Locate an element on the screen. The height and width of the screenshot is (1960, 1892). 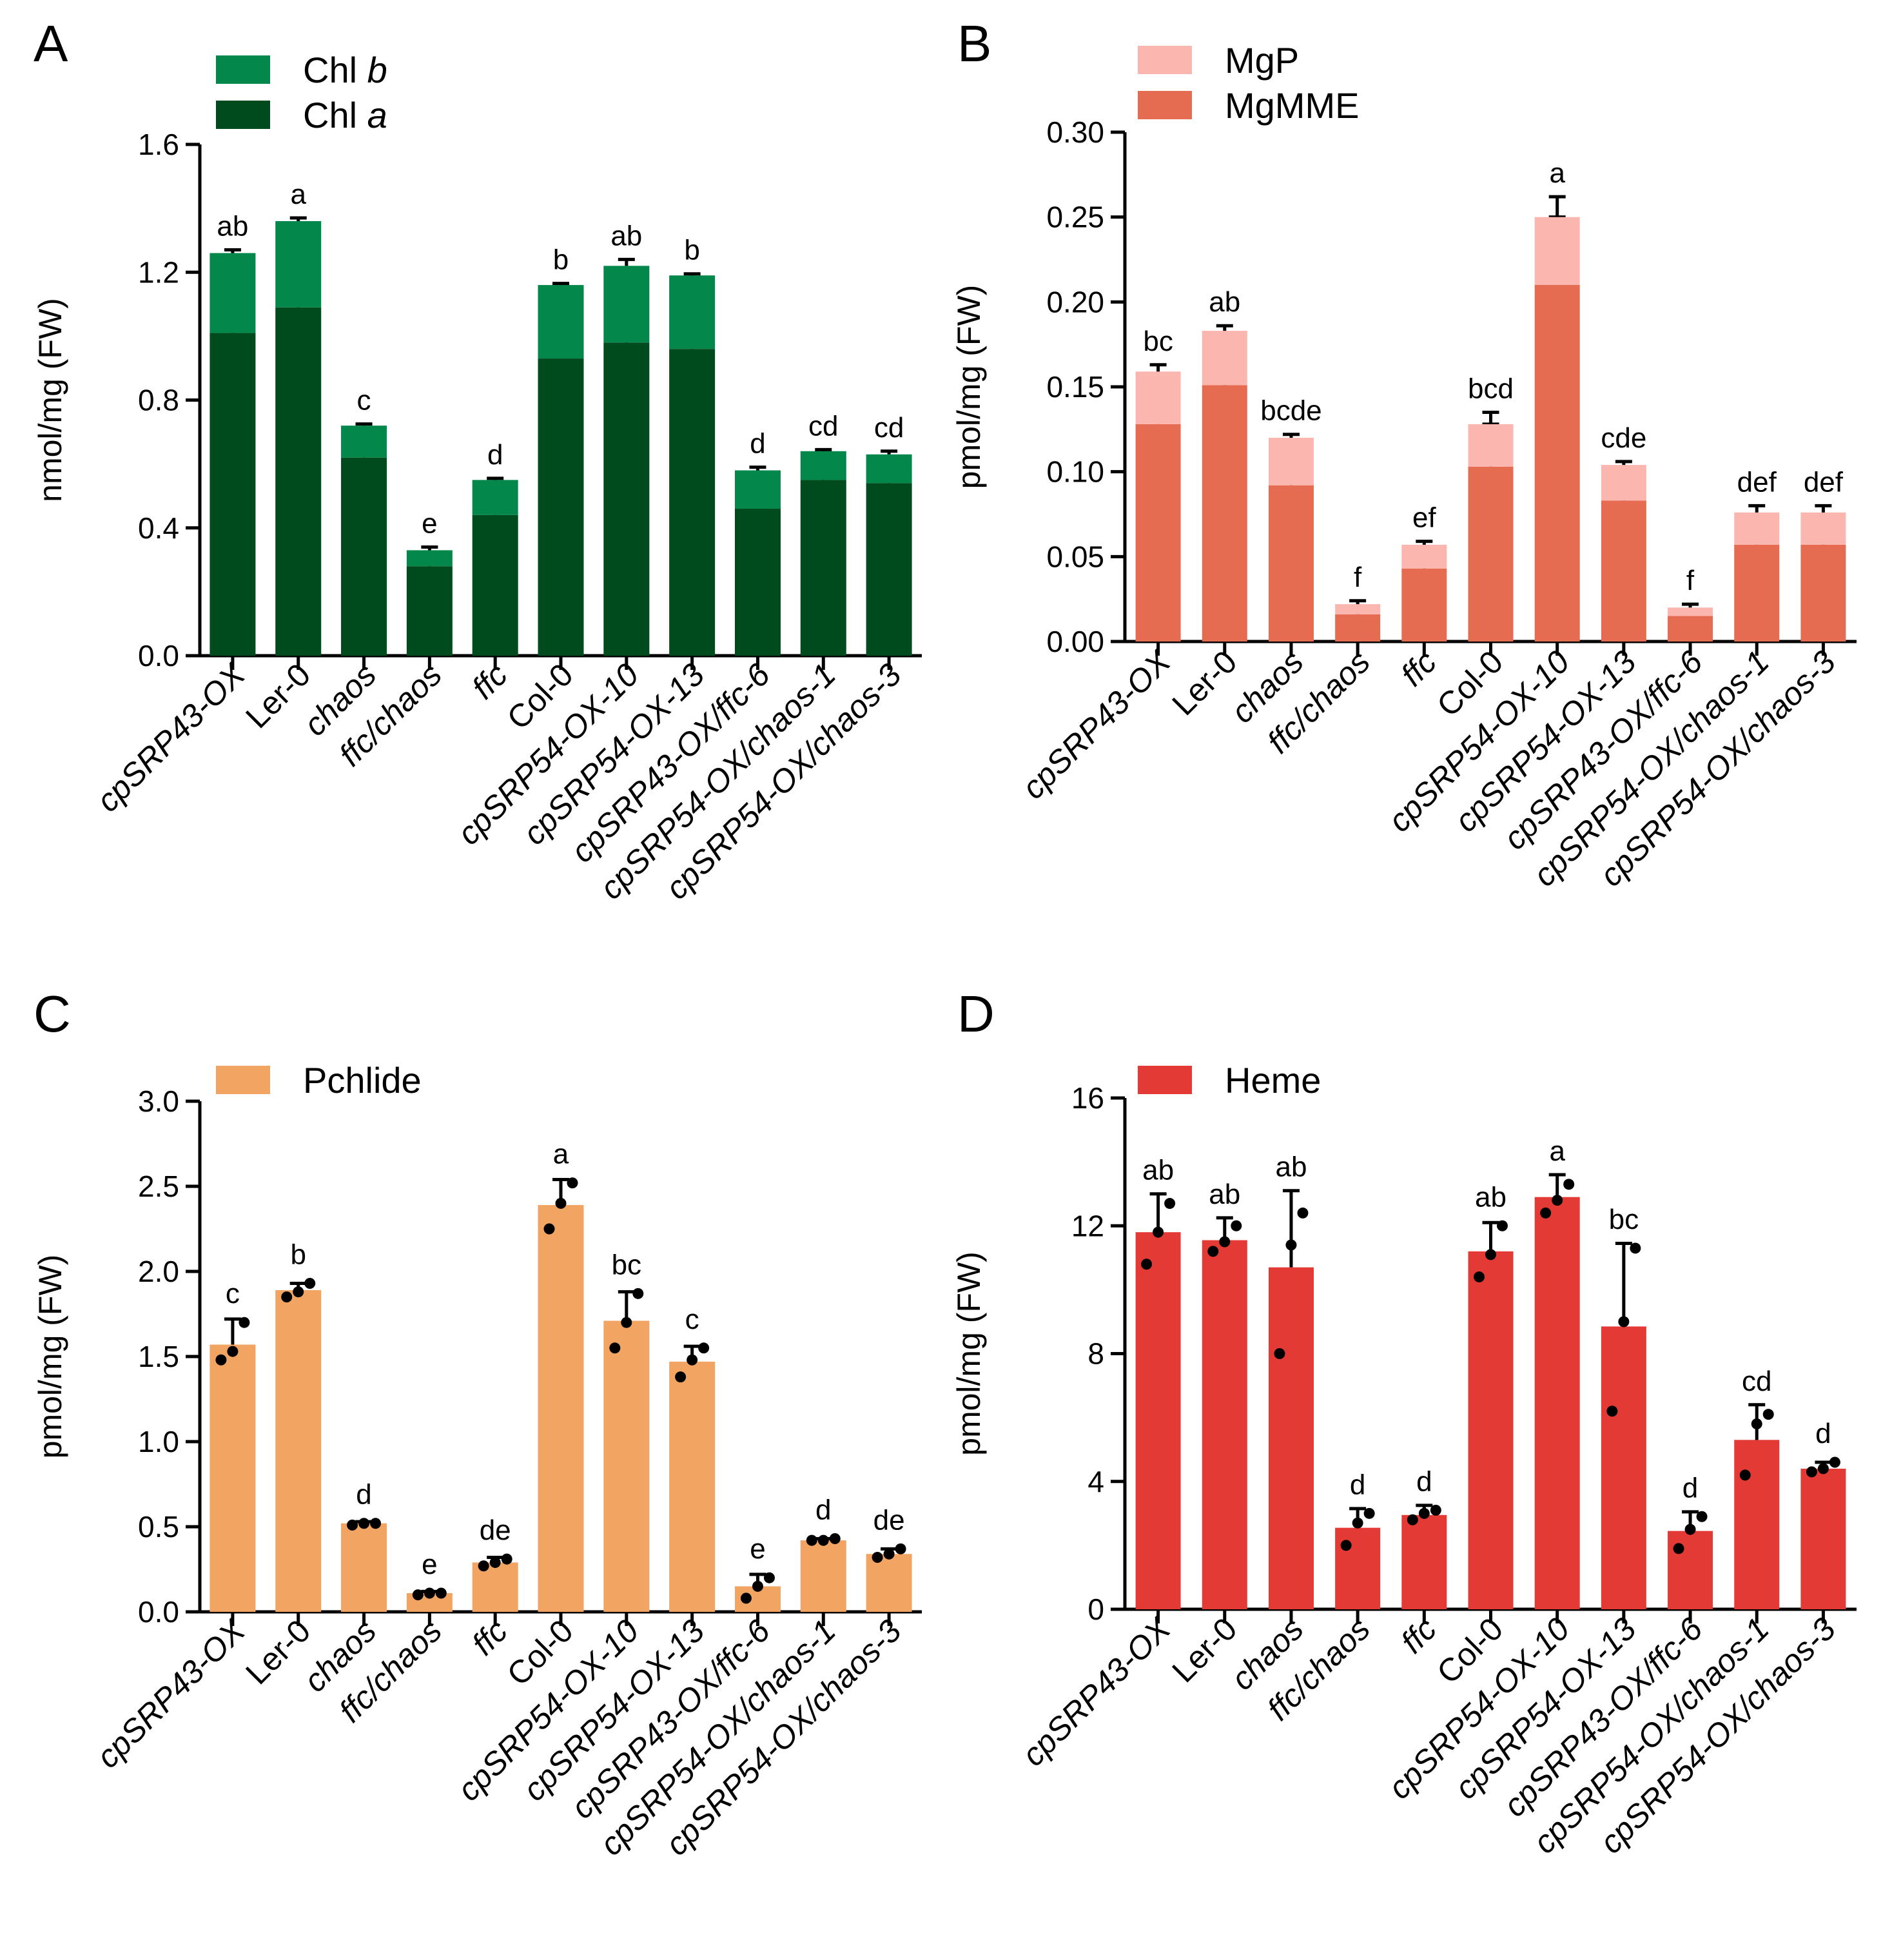
significance-label: cd is located at coordinates (1756, 1381).